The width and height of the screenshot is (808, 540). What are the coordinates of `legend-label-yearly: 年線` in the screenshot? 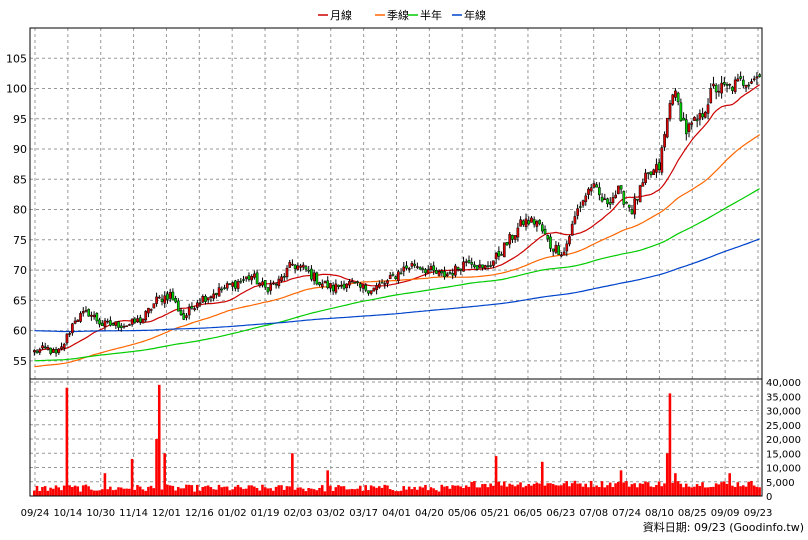 It's located at (475, 15).